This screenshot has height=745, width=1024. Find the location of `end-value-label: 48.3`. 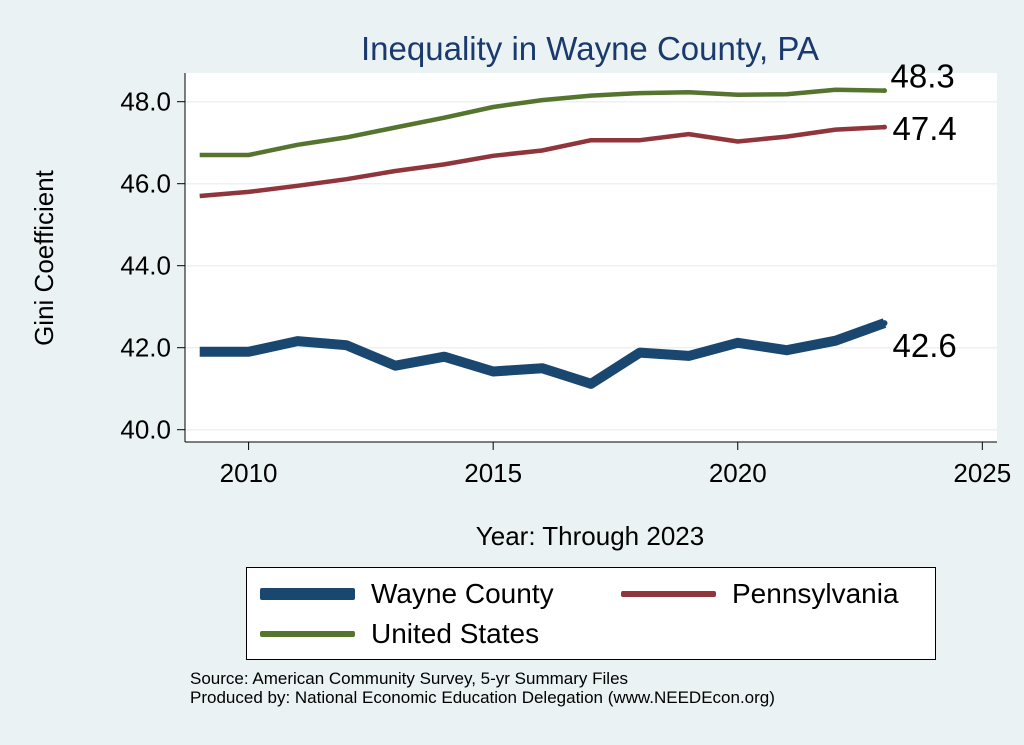

end-value-label: 48.3 is located at coordinates (922, 76).